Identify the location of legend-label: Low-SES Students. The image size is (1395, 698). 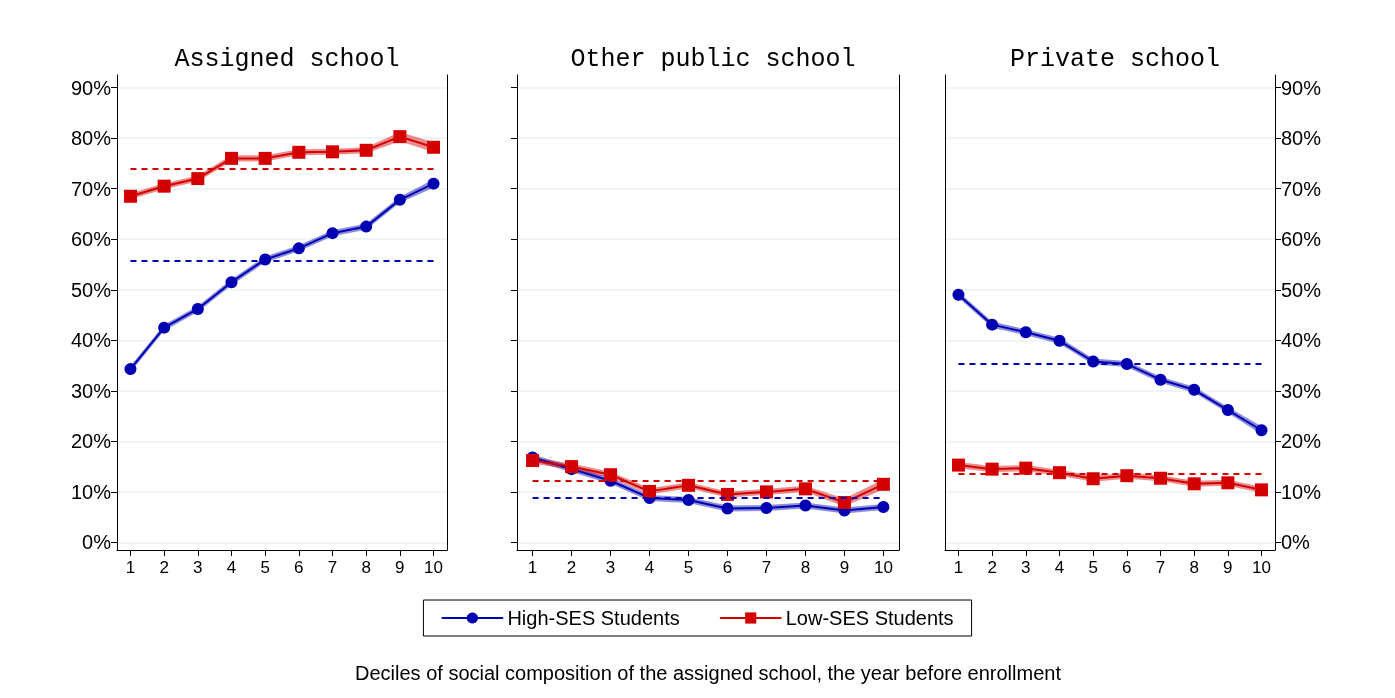
(869, 618).